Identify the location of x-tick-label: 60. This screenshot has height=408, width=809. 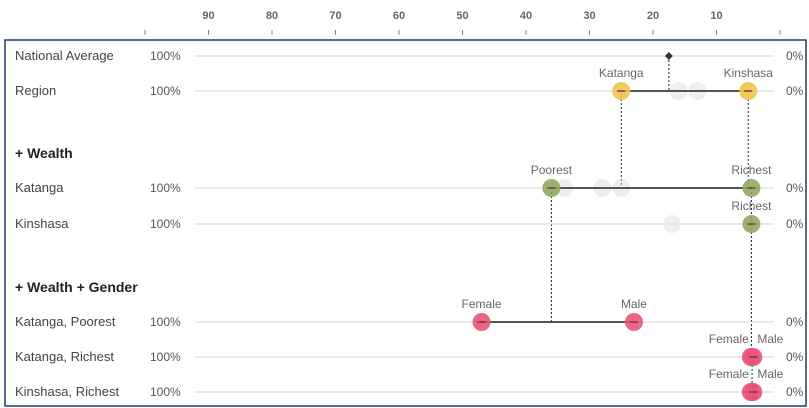
(399, 16).